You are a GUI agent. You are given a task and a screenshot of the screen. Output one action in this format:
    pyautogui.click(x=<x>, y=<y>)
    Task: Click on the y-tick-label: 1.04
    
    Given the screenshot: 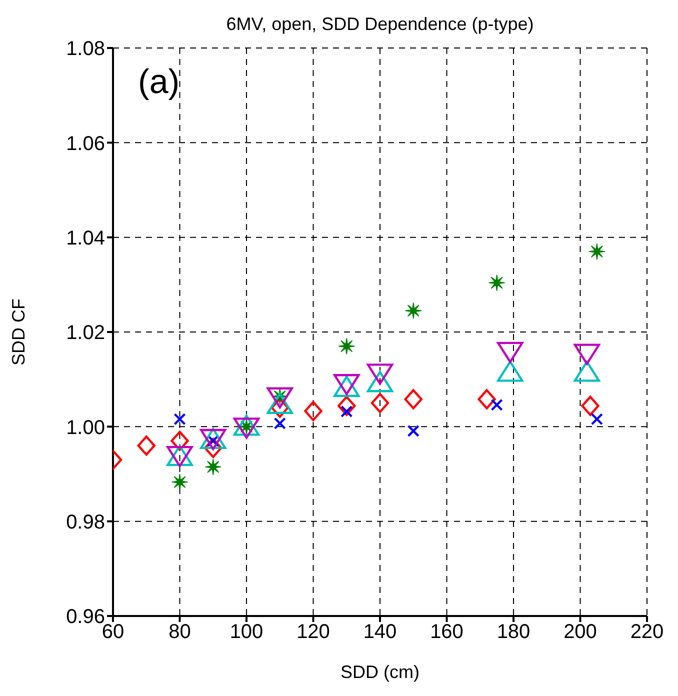 What is the action you would take?
    pyautogui.click(x=85, y=238)
    